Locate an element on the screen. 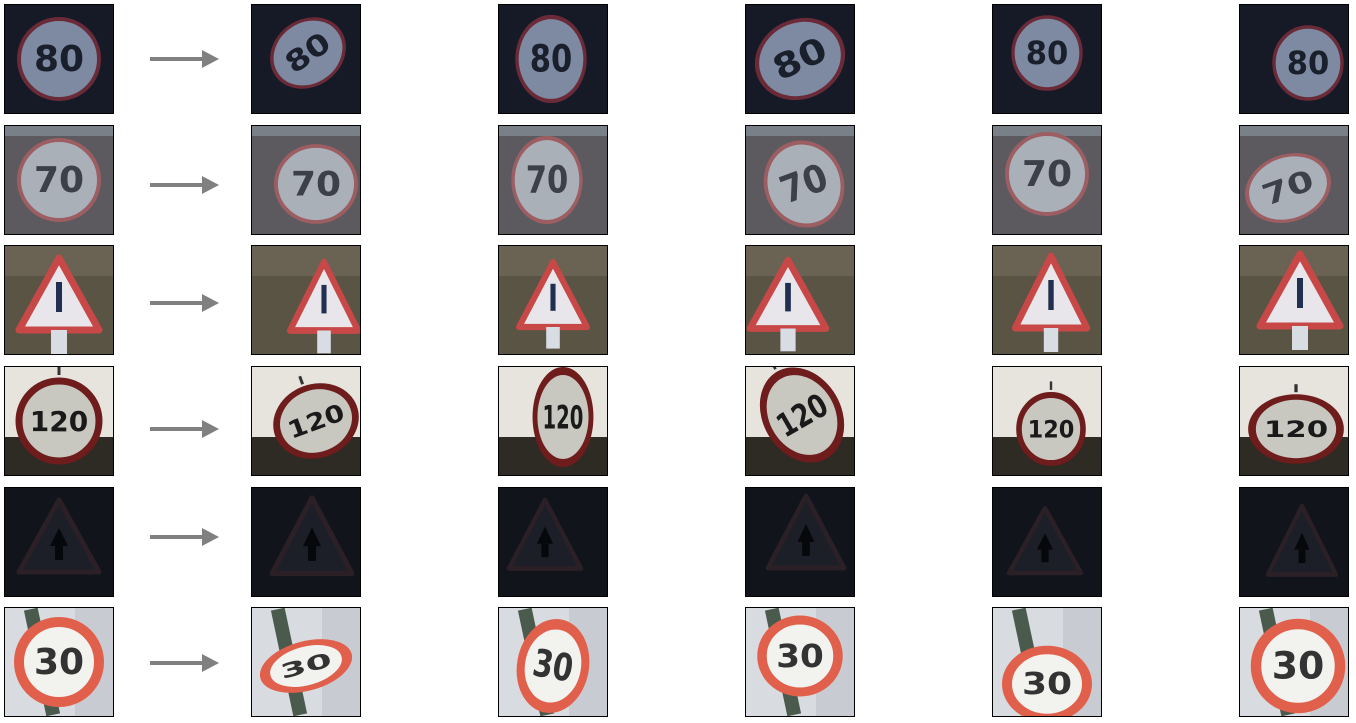  sign-shape-r5-c3: 30 is located at coordinates (800, 656).